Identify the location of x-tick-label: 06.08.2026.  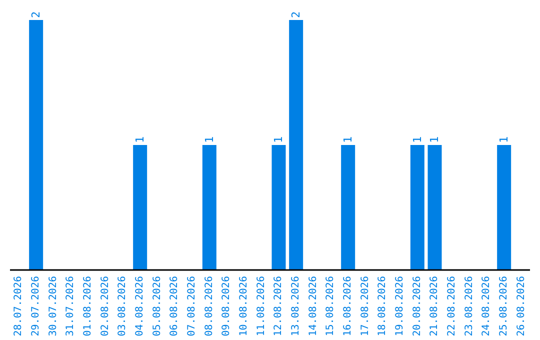
(174, 306).